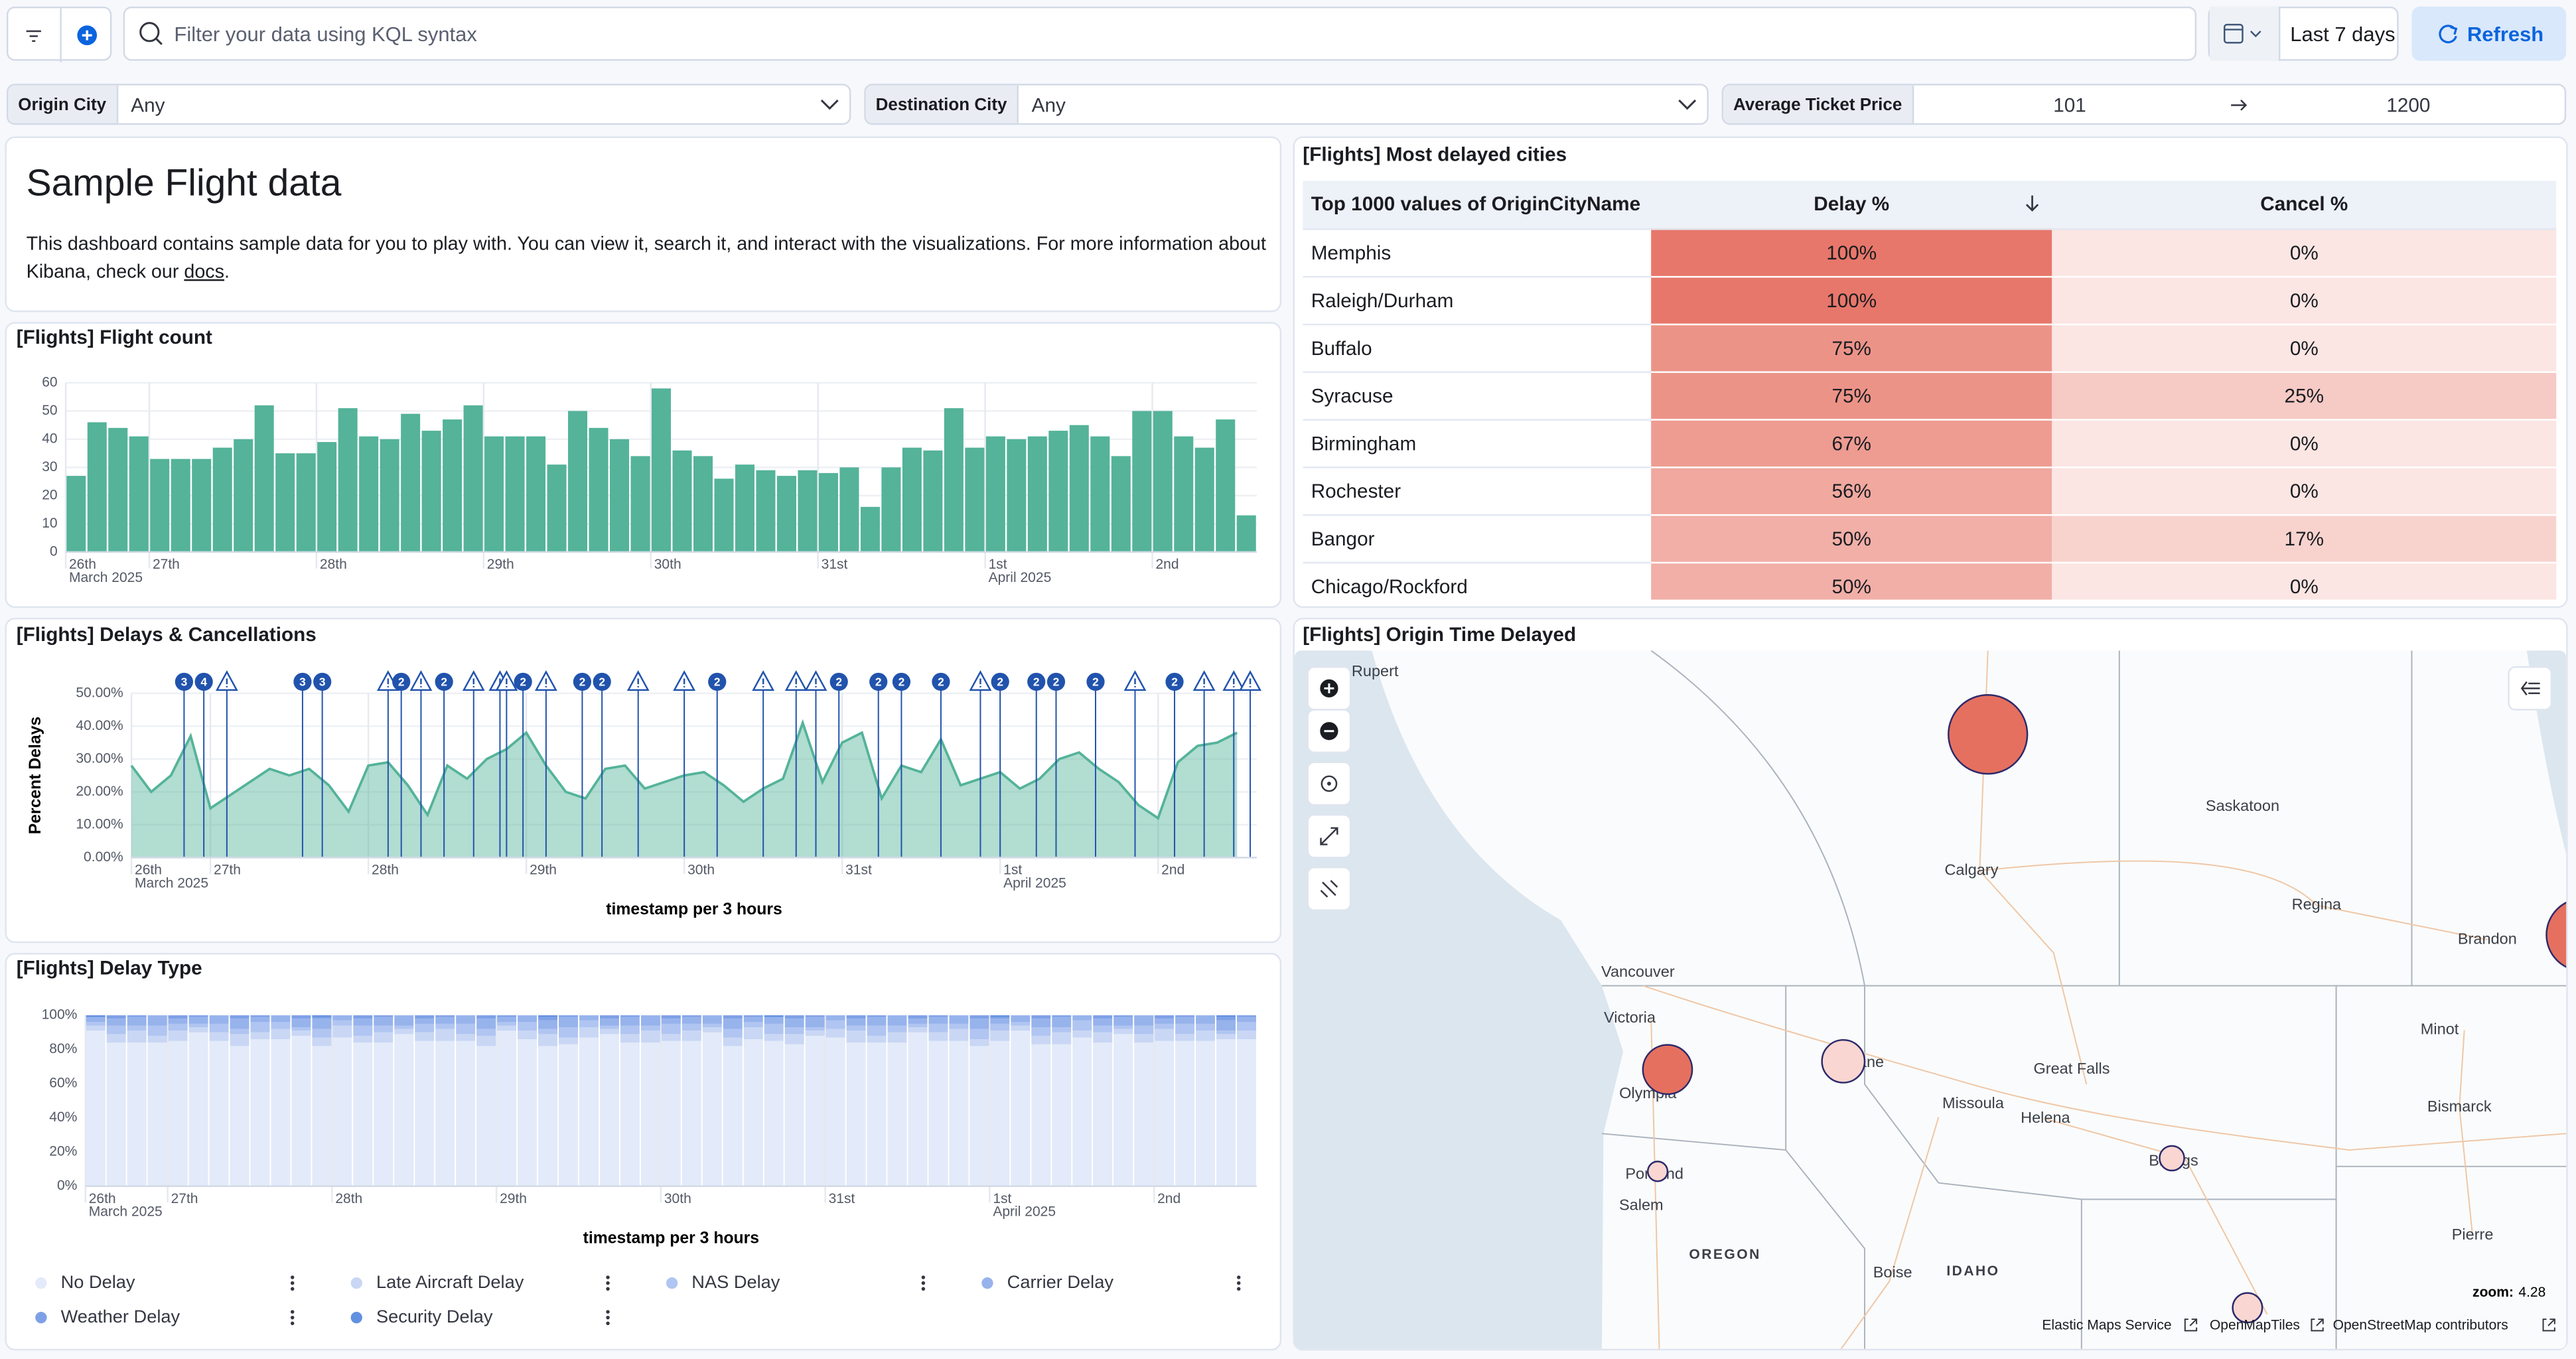 The height and width of the screenshot is (1359, 2576). I want to click on attribution-link: Elastic Maps Service, so click(2107, 1325).